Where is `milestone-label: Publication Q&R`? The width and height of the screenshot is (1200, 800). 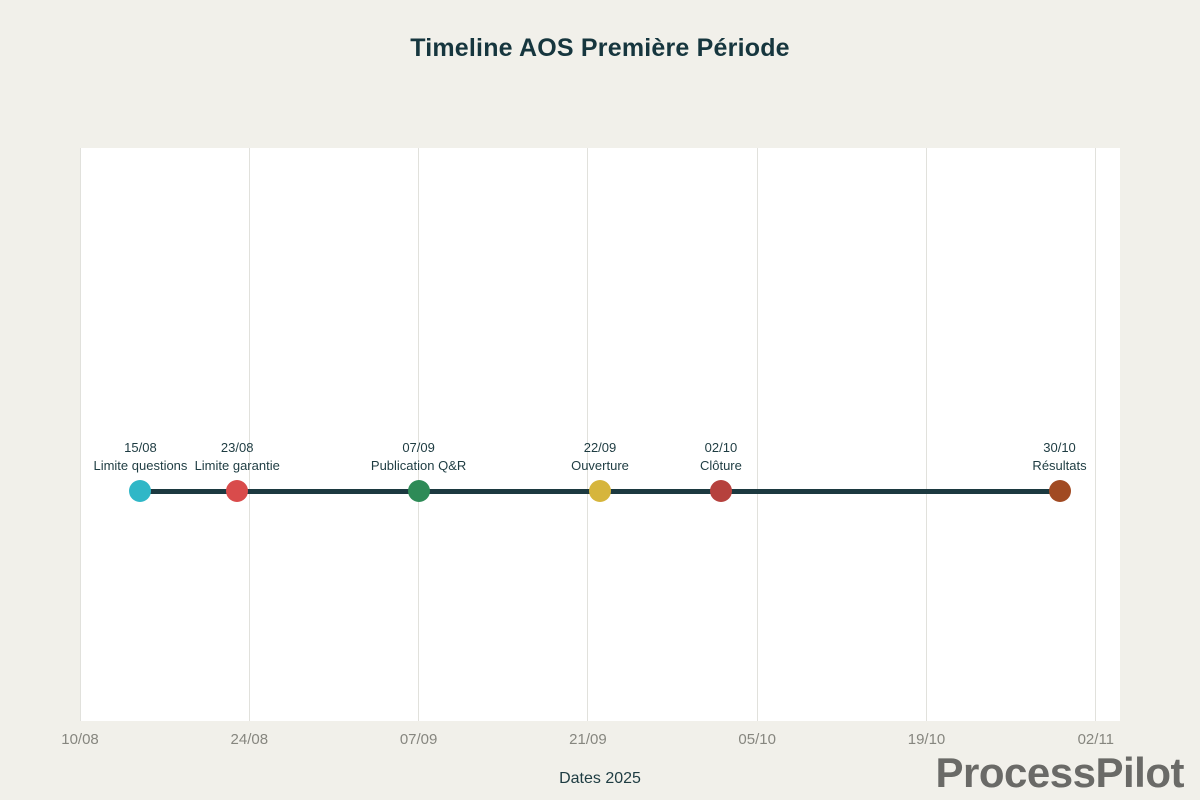 milestone-label: Publication Q&R is located at coordinates (418, 465).